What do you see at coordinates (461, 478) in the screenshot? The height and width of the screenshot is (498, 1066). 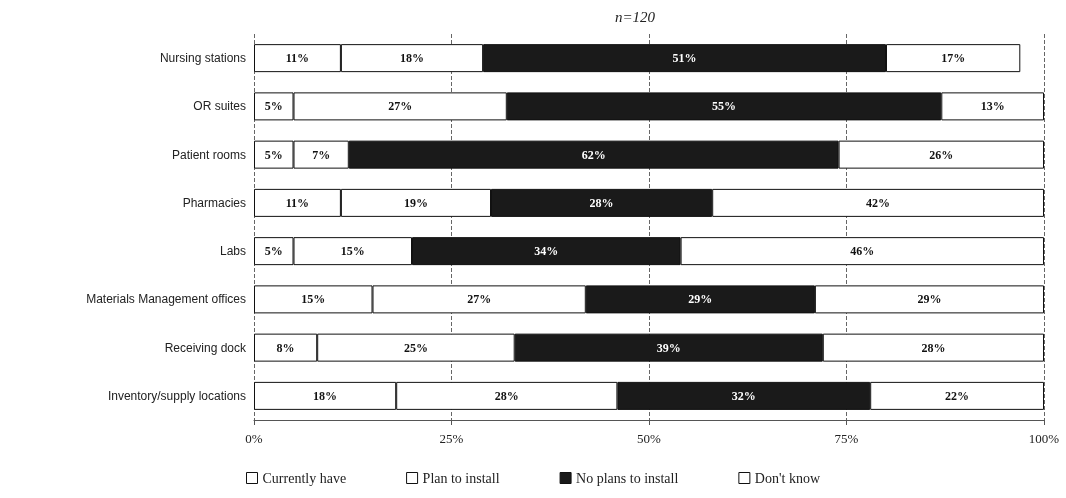 I see `legend-label: Plan to install` at bounding box center [461, 478].